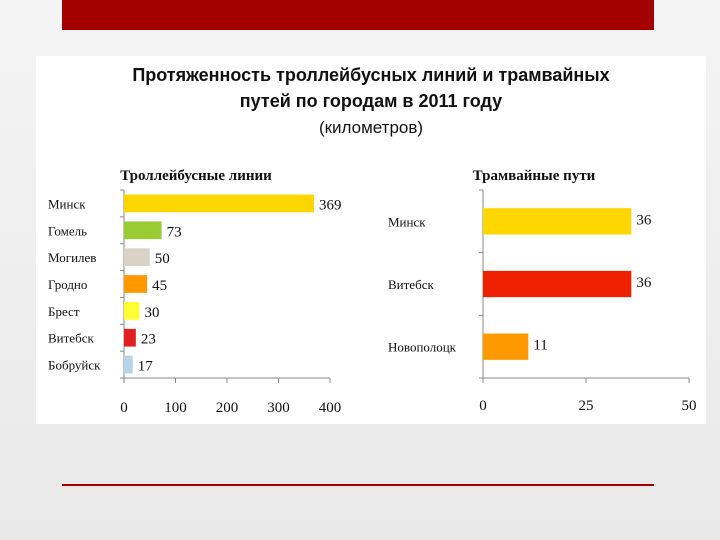 Image resolution: width=720 pixels, height=540 pixels. What do you see at coordinates (174, 232) in the screenshot?
I see `trolleybus-value-label: 73` at bounding box center [174, 232].